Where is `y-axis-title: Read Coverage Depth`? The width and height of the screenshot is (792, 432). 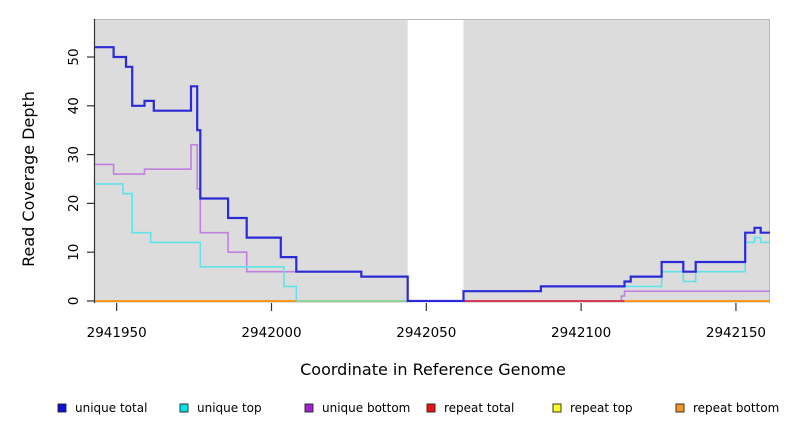
y-axis-title: Read Coverage Depth is located at coordinates (28, 179).